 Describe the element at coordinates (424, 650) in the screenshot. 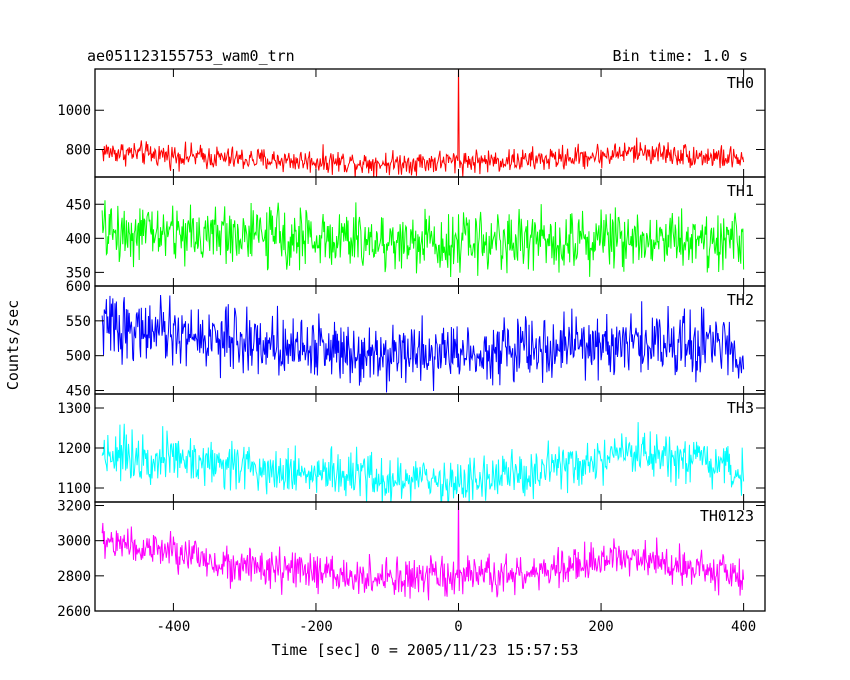

I see `x-axis-label: Time [sec] 0 = 2005/11/23 15:57:53` at that location.